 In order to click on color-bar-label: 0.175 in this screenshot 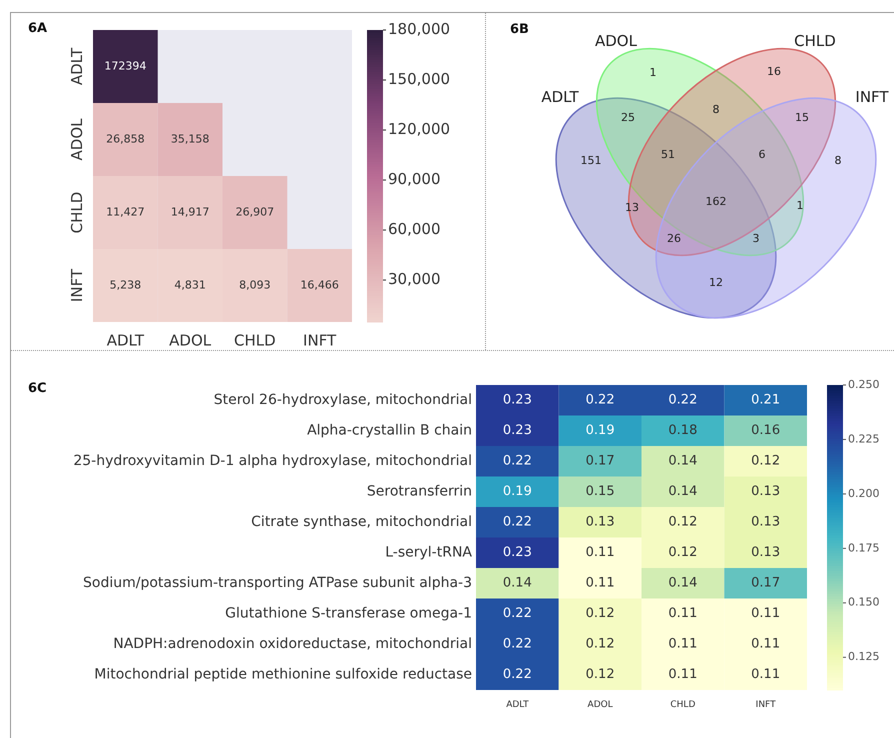, I will do `click(864, 547)`.